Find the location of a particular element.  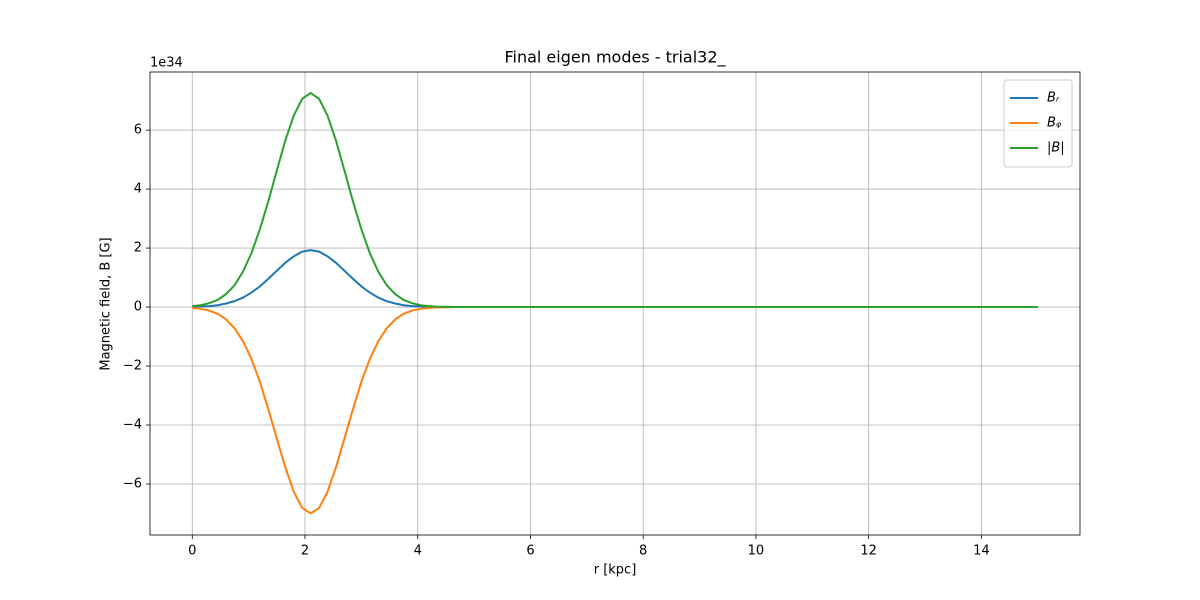

series-line is located at coordinates (615, 279).